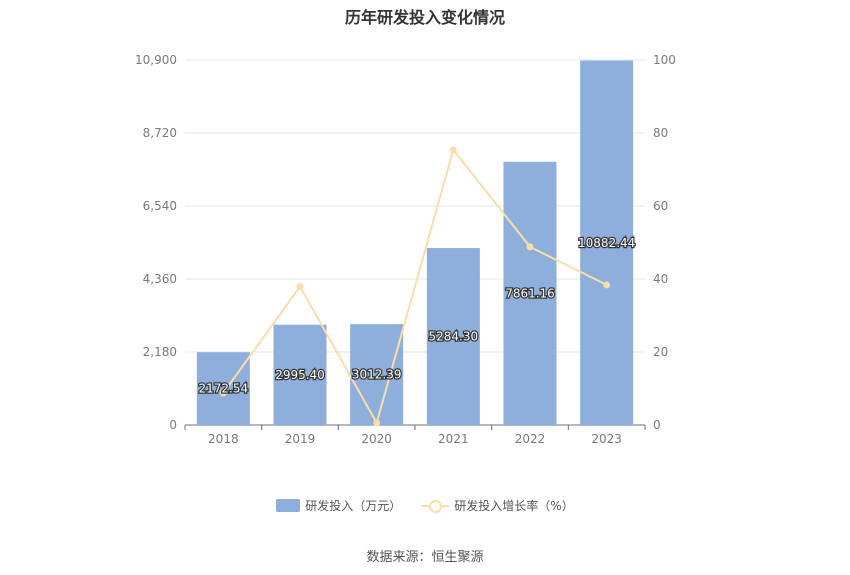 The image size is (850, 575). I want to click on bar-value-label: 5284.30, so click(454, 337).